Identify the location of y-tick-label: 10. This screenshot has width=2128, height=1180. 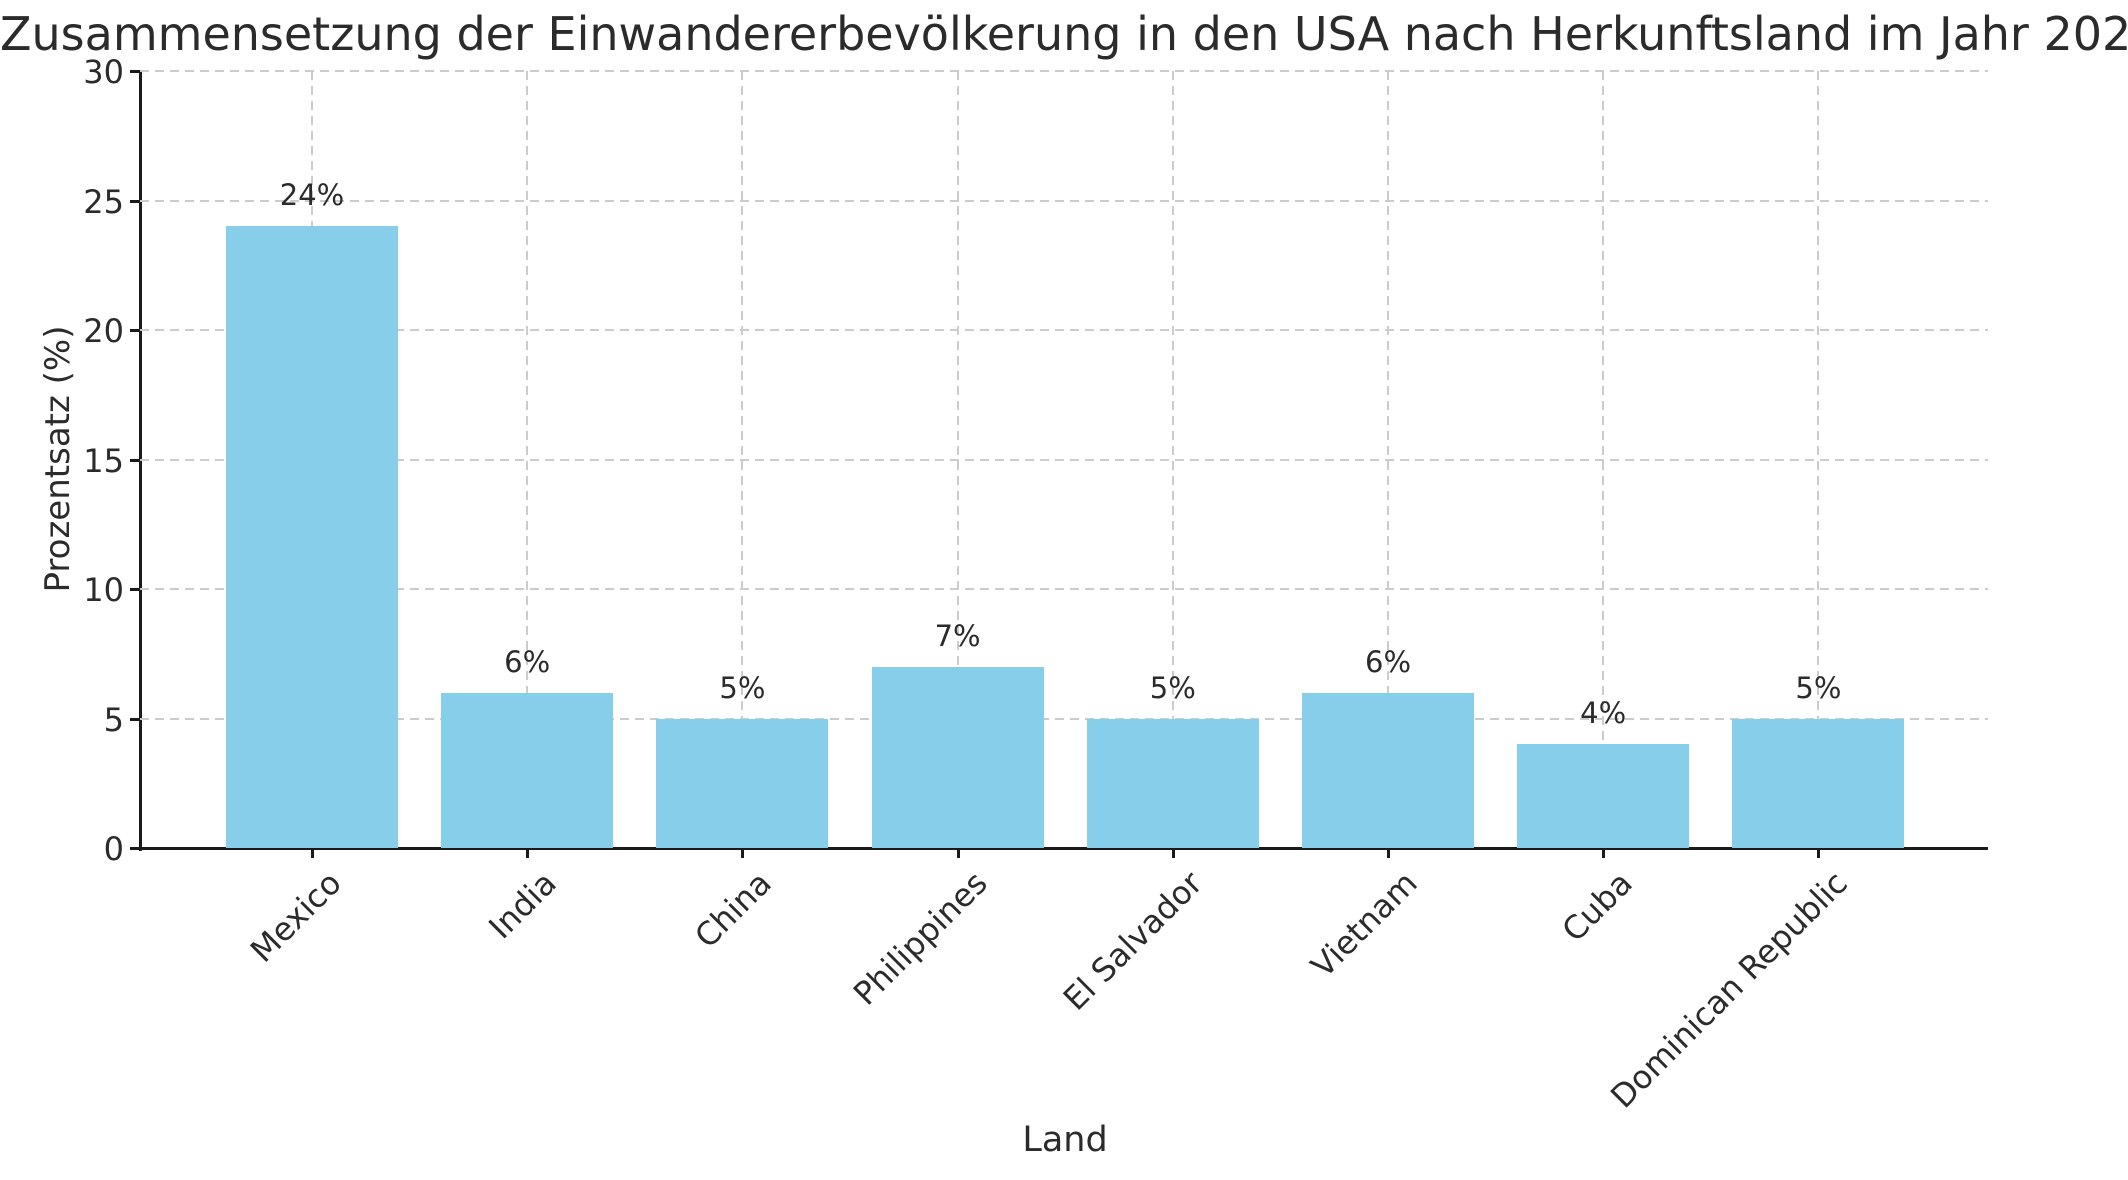
(103, 590).